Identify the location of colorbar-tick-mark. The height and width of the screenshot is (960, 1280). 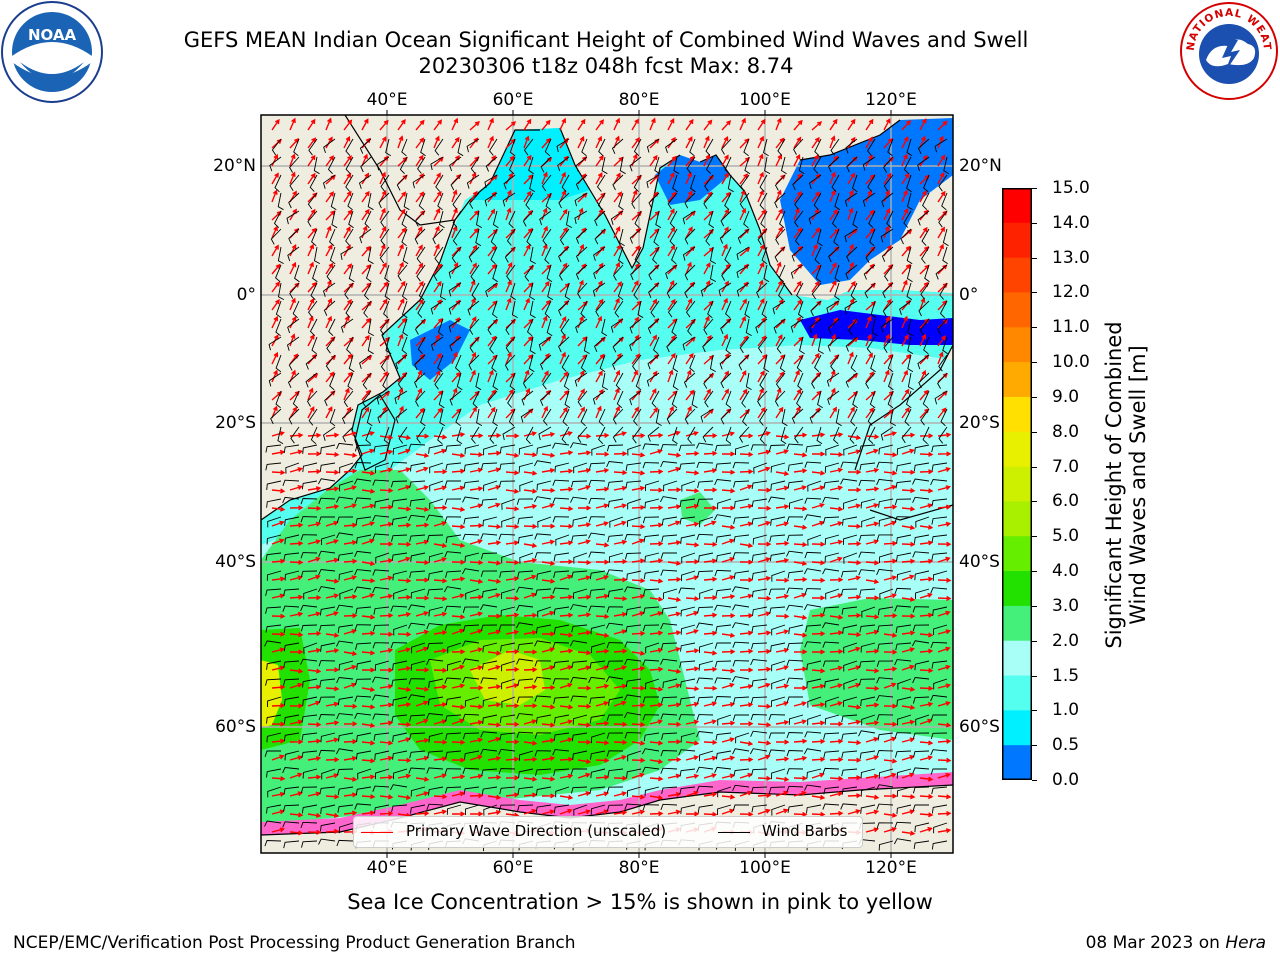
(1034, 537).